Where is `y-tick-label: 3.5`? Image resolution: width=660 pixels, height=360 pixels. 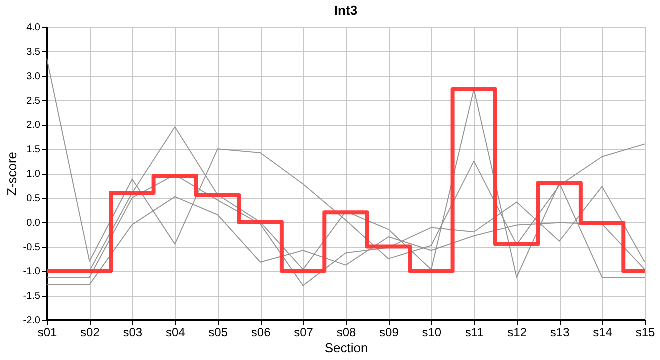 y-tick-label: 3.5 is located at coordinates (33, 52).